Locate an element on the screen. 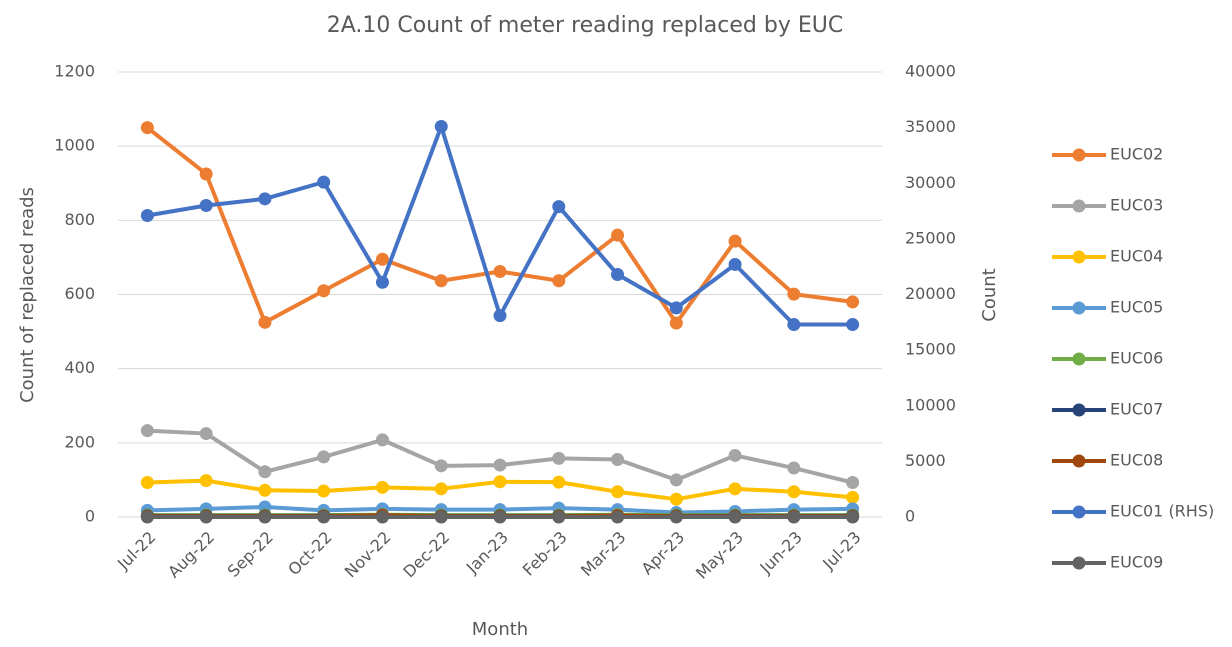 The width and height of the screenshot is (1232, 647). x-tick-label: Dec-22 is located at coordinates (426, 555).